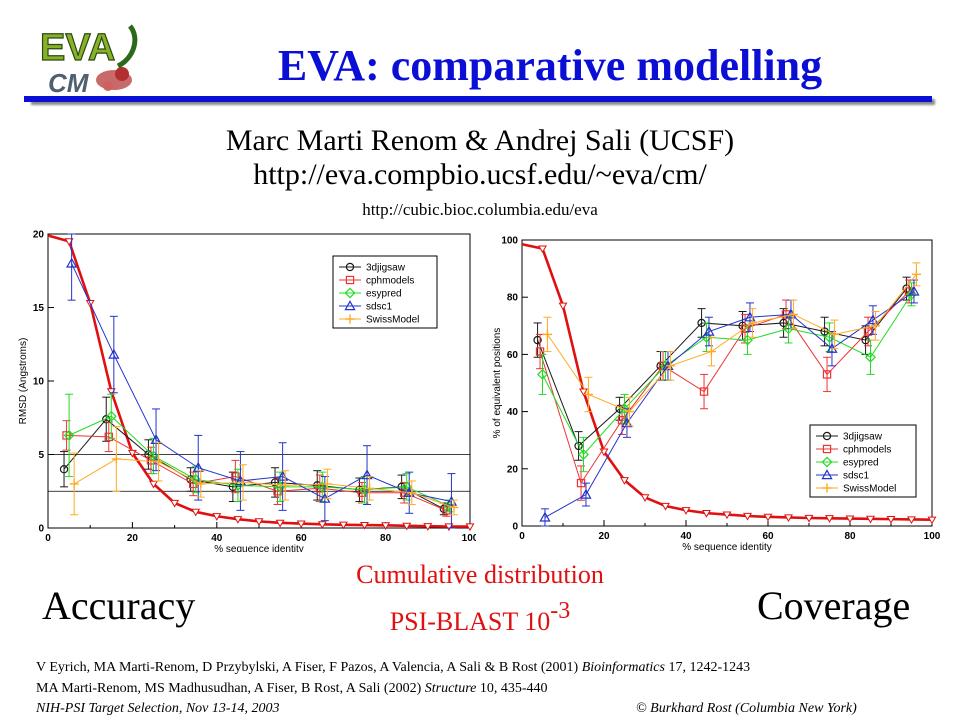 This screenshot has height=720, width=960. Describe the element at coordinates (724, 388) in the screenshot. I see `coverage-series-line` at that location.